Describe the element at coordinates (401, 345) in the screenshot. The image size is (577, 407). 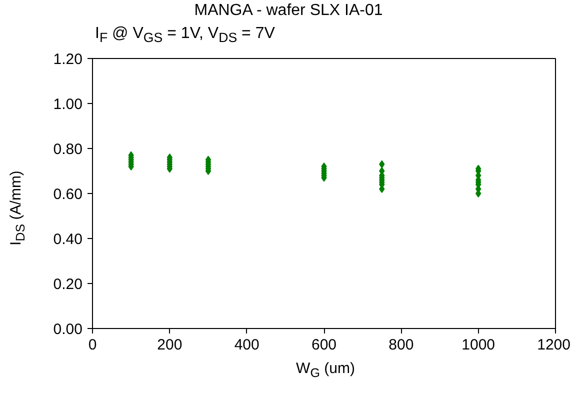
I see `x-tick-label: 800` at that location.